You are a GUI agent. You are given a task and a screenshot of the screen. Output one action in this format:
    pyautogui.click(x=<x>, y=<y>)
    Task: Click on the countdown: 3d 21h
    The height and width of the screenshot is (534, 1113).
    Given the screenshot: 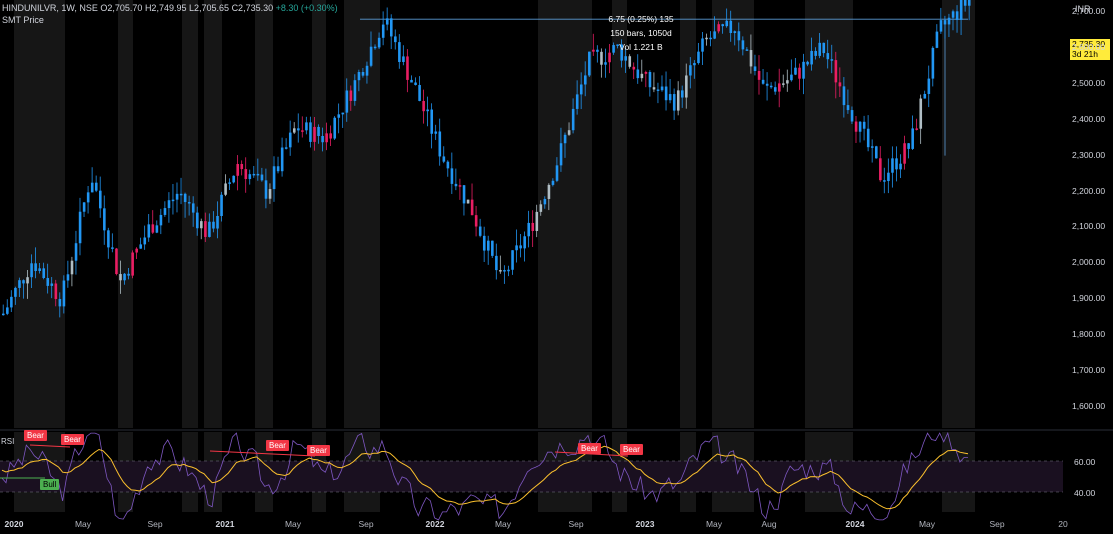 What is the action you would take?
    pyautogui.click(x=1085, y=54)
    